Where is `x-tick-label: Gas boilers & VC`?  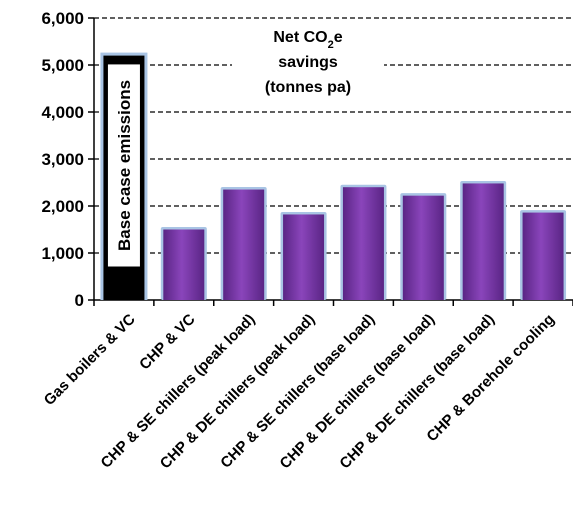
x-tick-label: Gas boilers & VC is located at coordinates (90, 360).